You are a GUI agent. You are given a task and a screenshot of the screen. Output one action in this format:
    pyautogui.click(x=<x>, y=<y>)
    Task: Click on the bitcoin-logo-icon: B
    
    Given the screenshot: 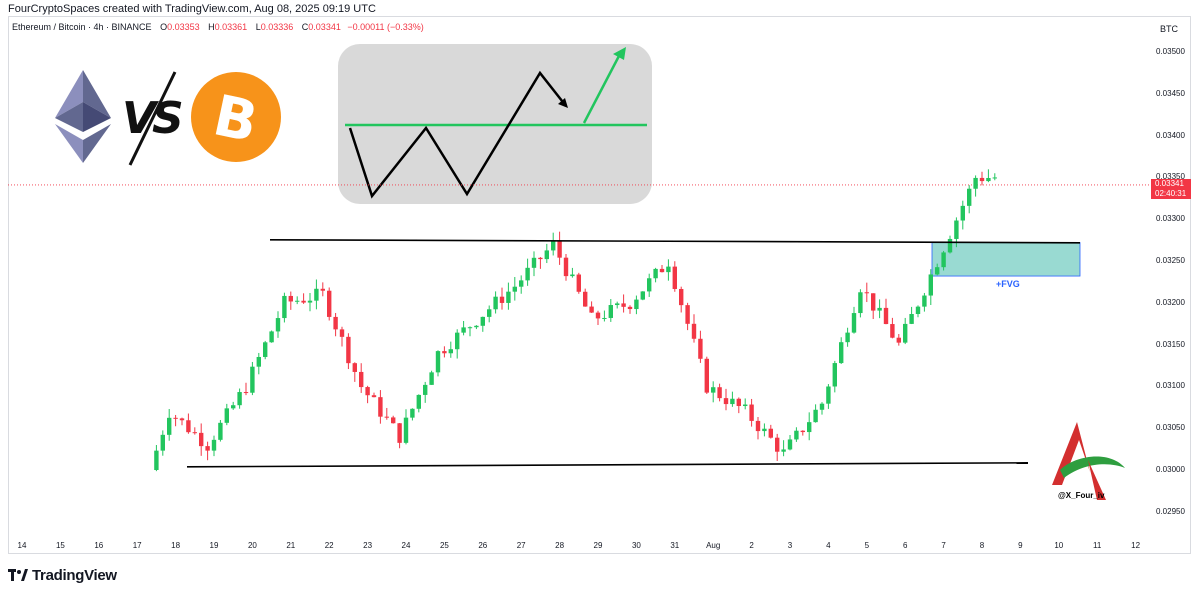 What is the action you would take?
    pyautogui.click(x=236, y=117)
    